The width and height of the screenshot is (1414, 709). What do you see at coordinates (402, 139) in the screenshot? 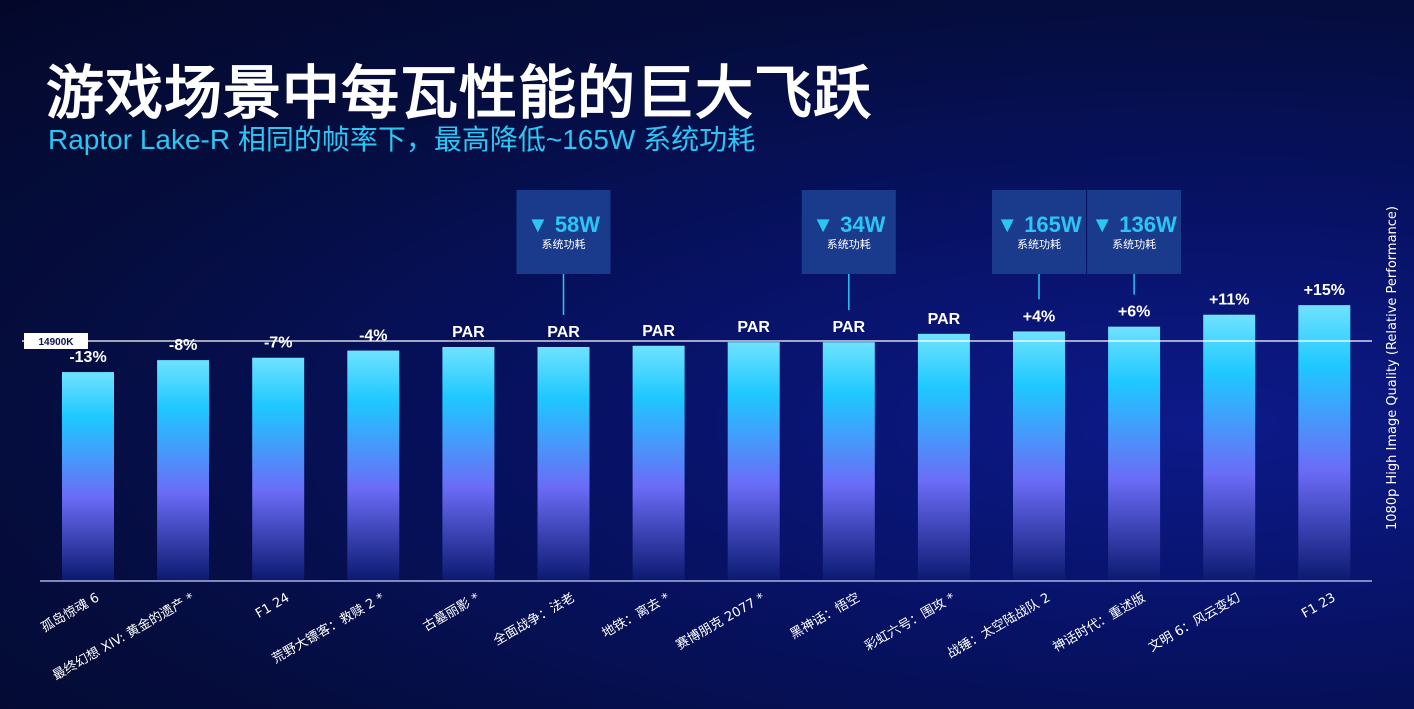
I see `page-subtitle: Raptor Lake-R 相同的帧率下，最高降低~165W 系统功耗` at bounding box center [402, 139].